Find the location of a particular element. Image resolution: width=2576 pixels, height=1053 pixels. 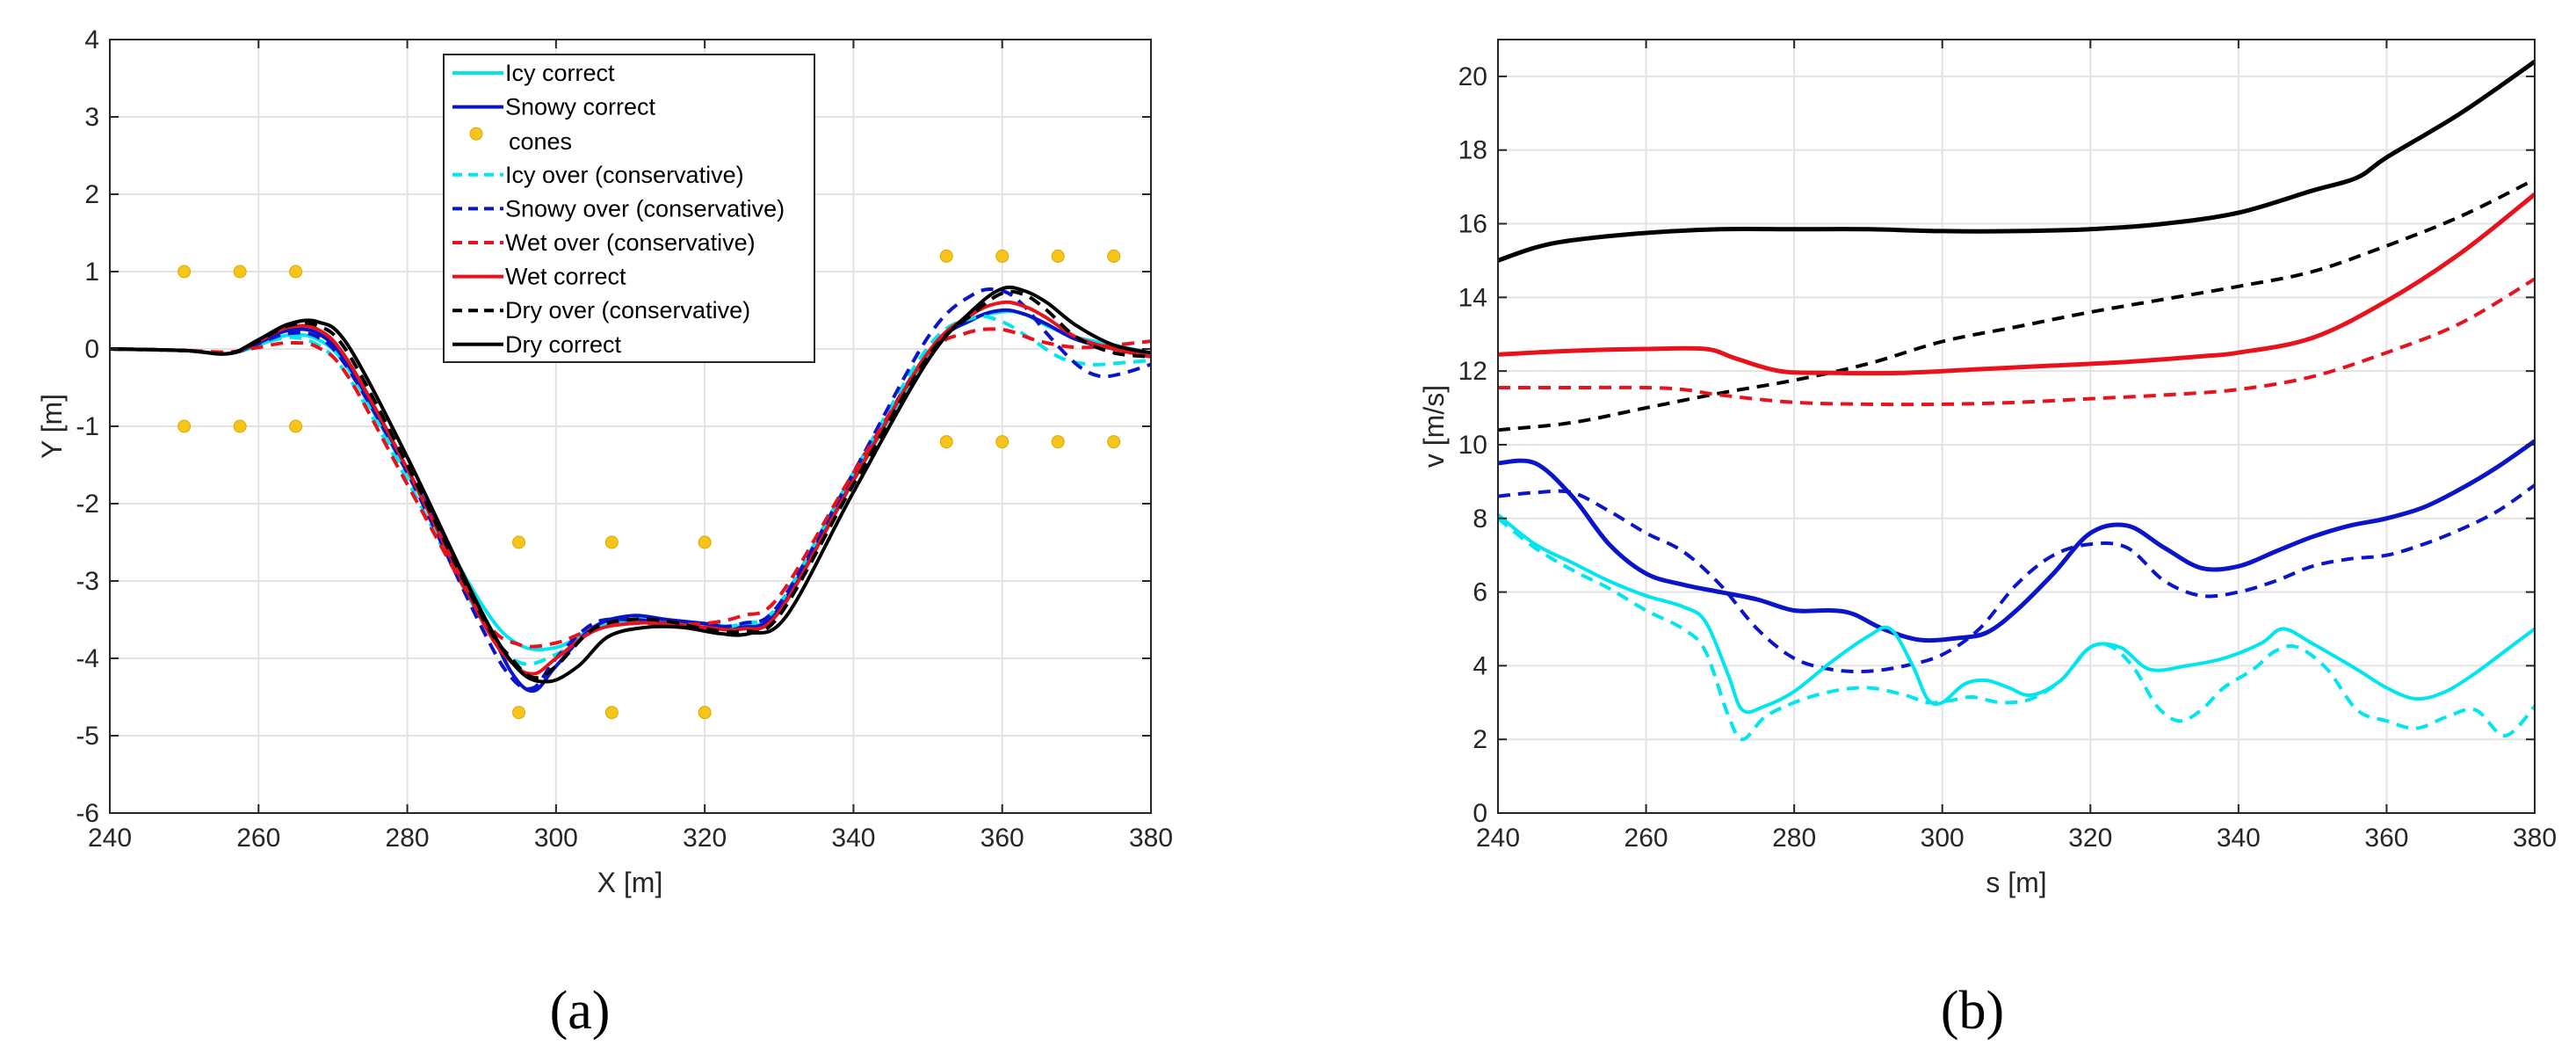

panel-a-legend-box is located at coordinates (629, 208).